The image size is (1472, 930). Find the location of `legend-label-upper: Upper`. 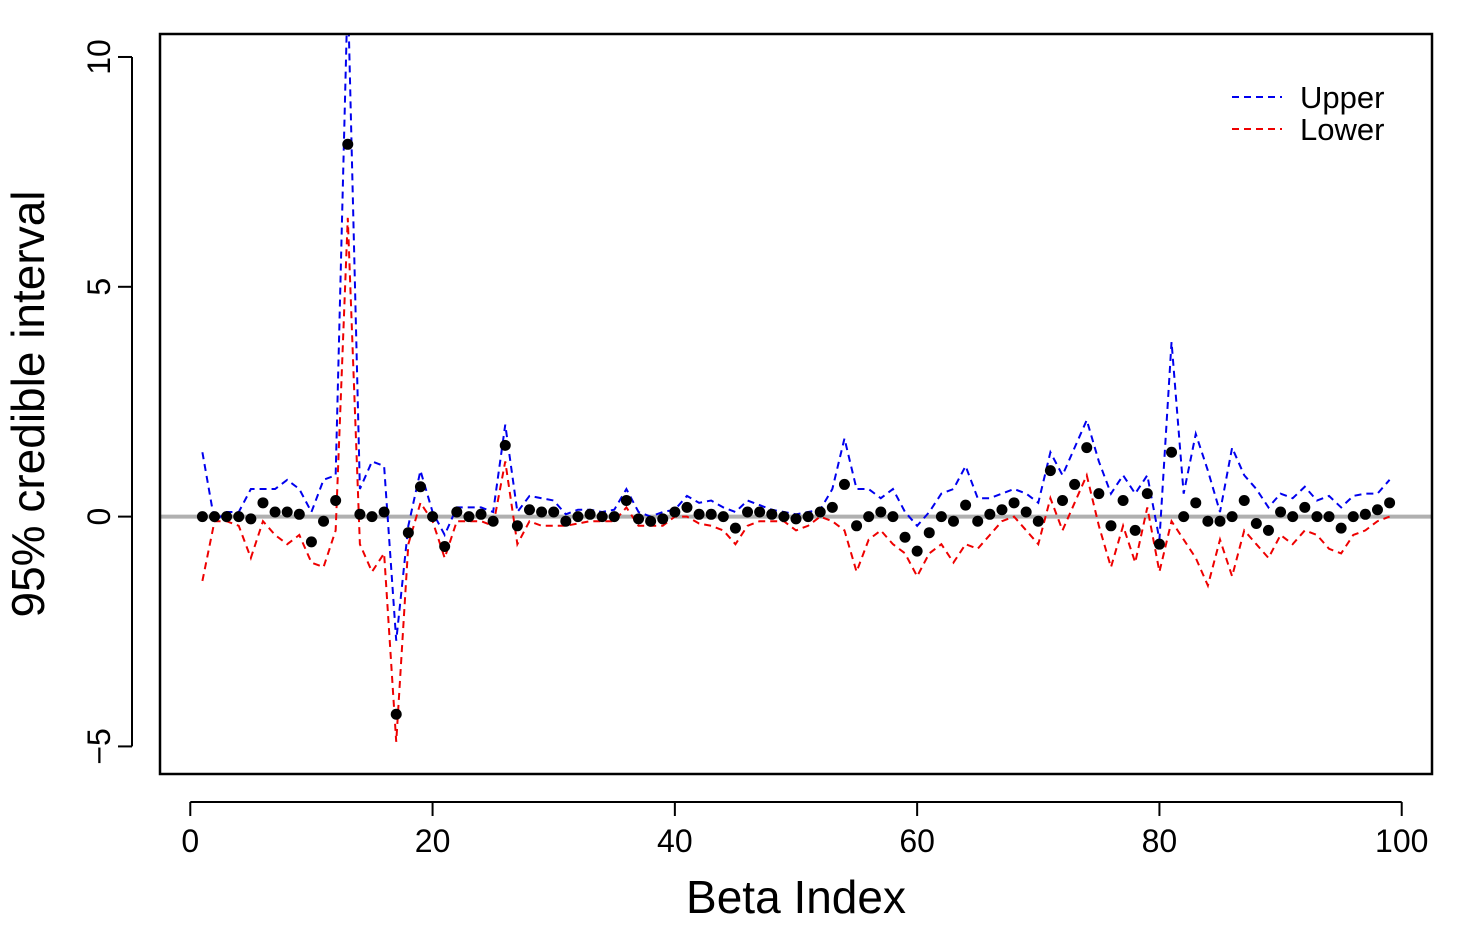

legend-label-upper: Upper is located at coordinates (1342, 97).